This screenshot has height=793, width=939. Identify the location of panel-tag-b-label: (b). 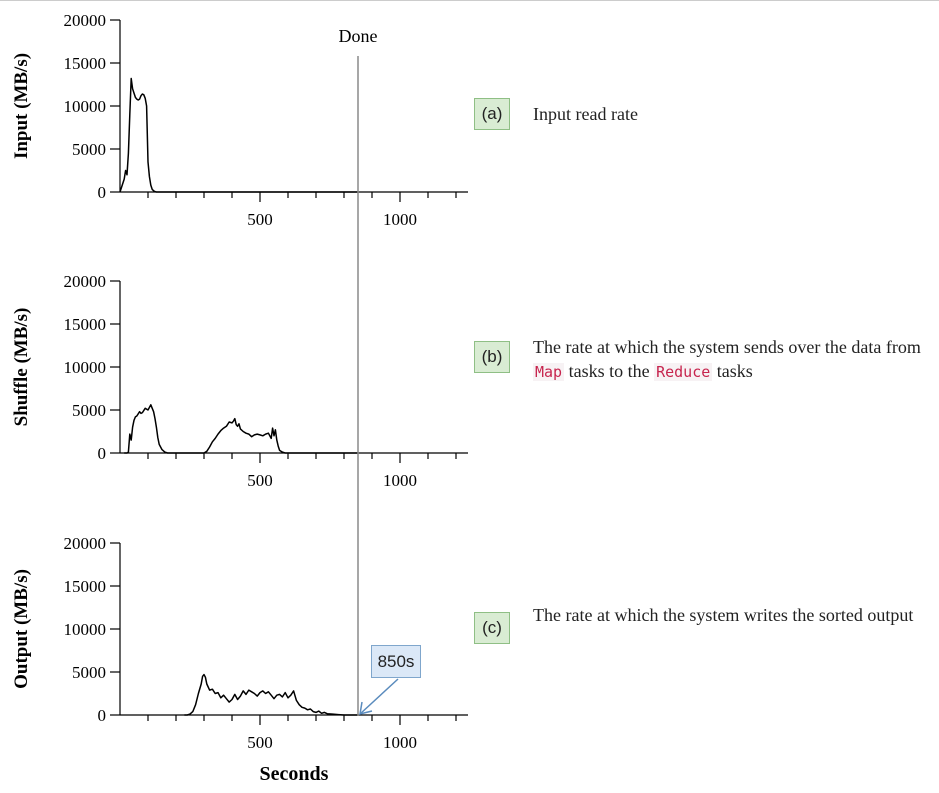
(492, 356).